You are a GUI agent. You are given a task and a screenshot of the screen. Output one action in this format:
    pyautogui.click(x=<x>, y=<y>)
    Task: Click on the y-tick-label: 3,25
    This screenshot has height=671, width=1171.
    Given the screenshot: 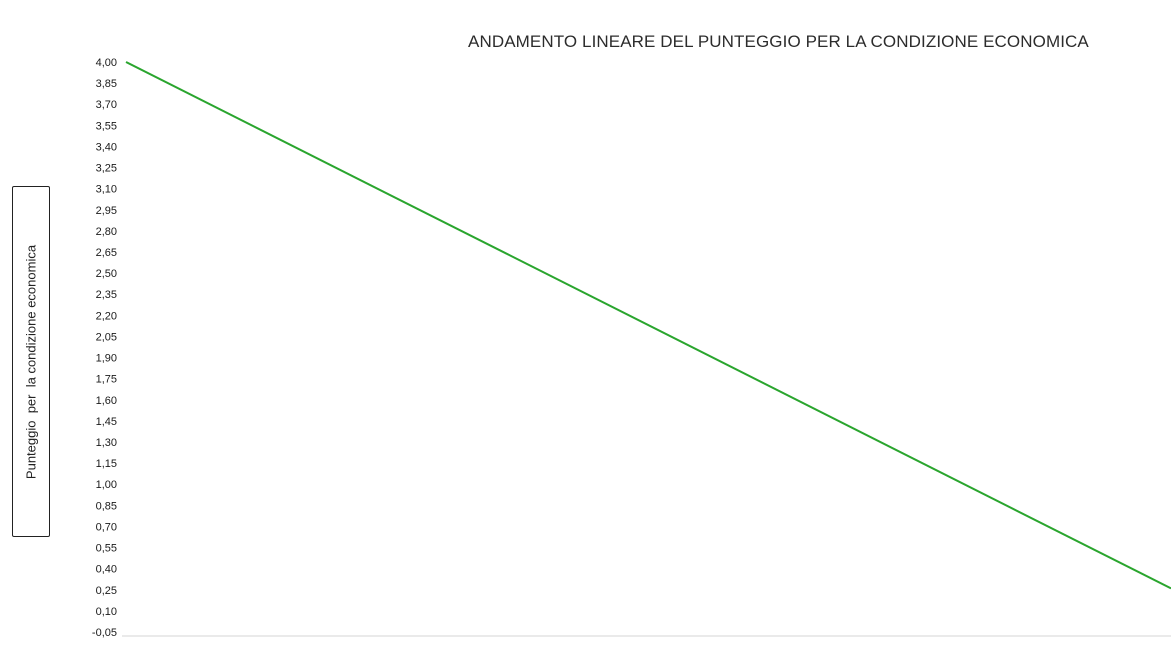 What is the action you would take?
    pyautogui.click(x=106, y=169)
    